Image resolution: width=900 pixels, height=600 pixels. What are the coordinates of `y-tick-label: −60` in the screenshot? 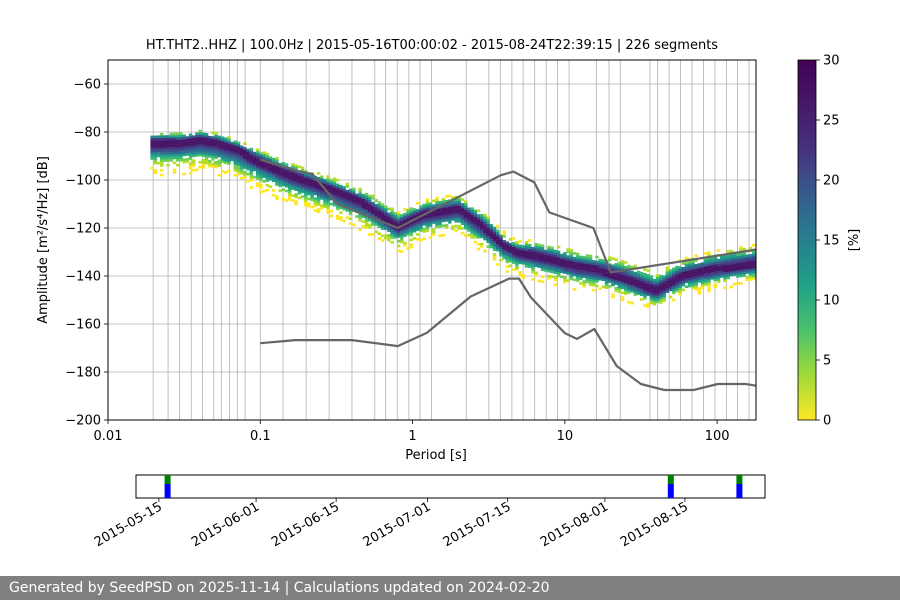 It's located at (87, 85).